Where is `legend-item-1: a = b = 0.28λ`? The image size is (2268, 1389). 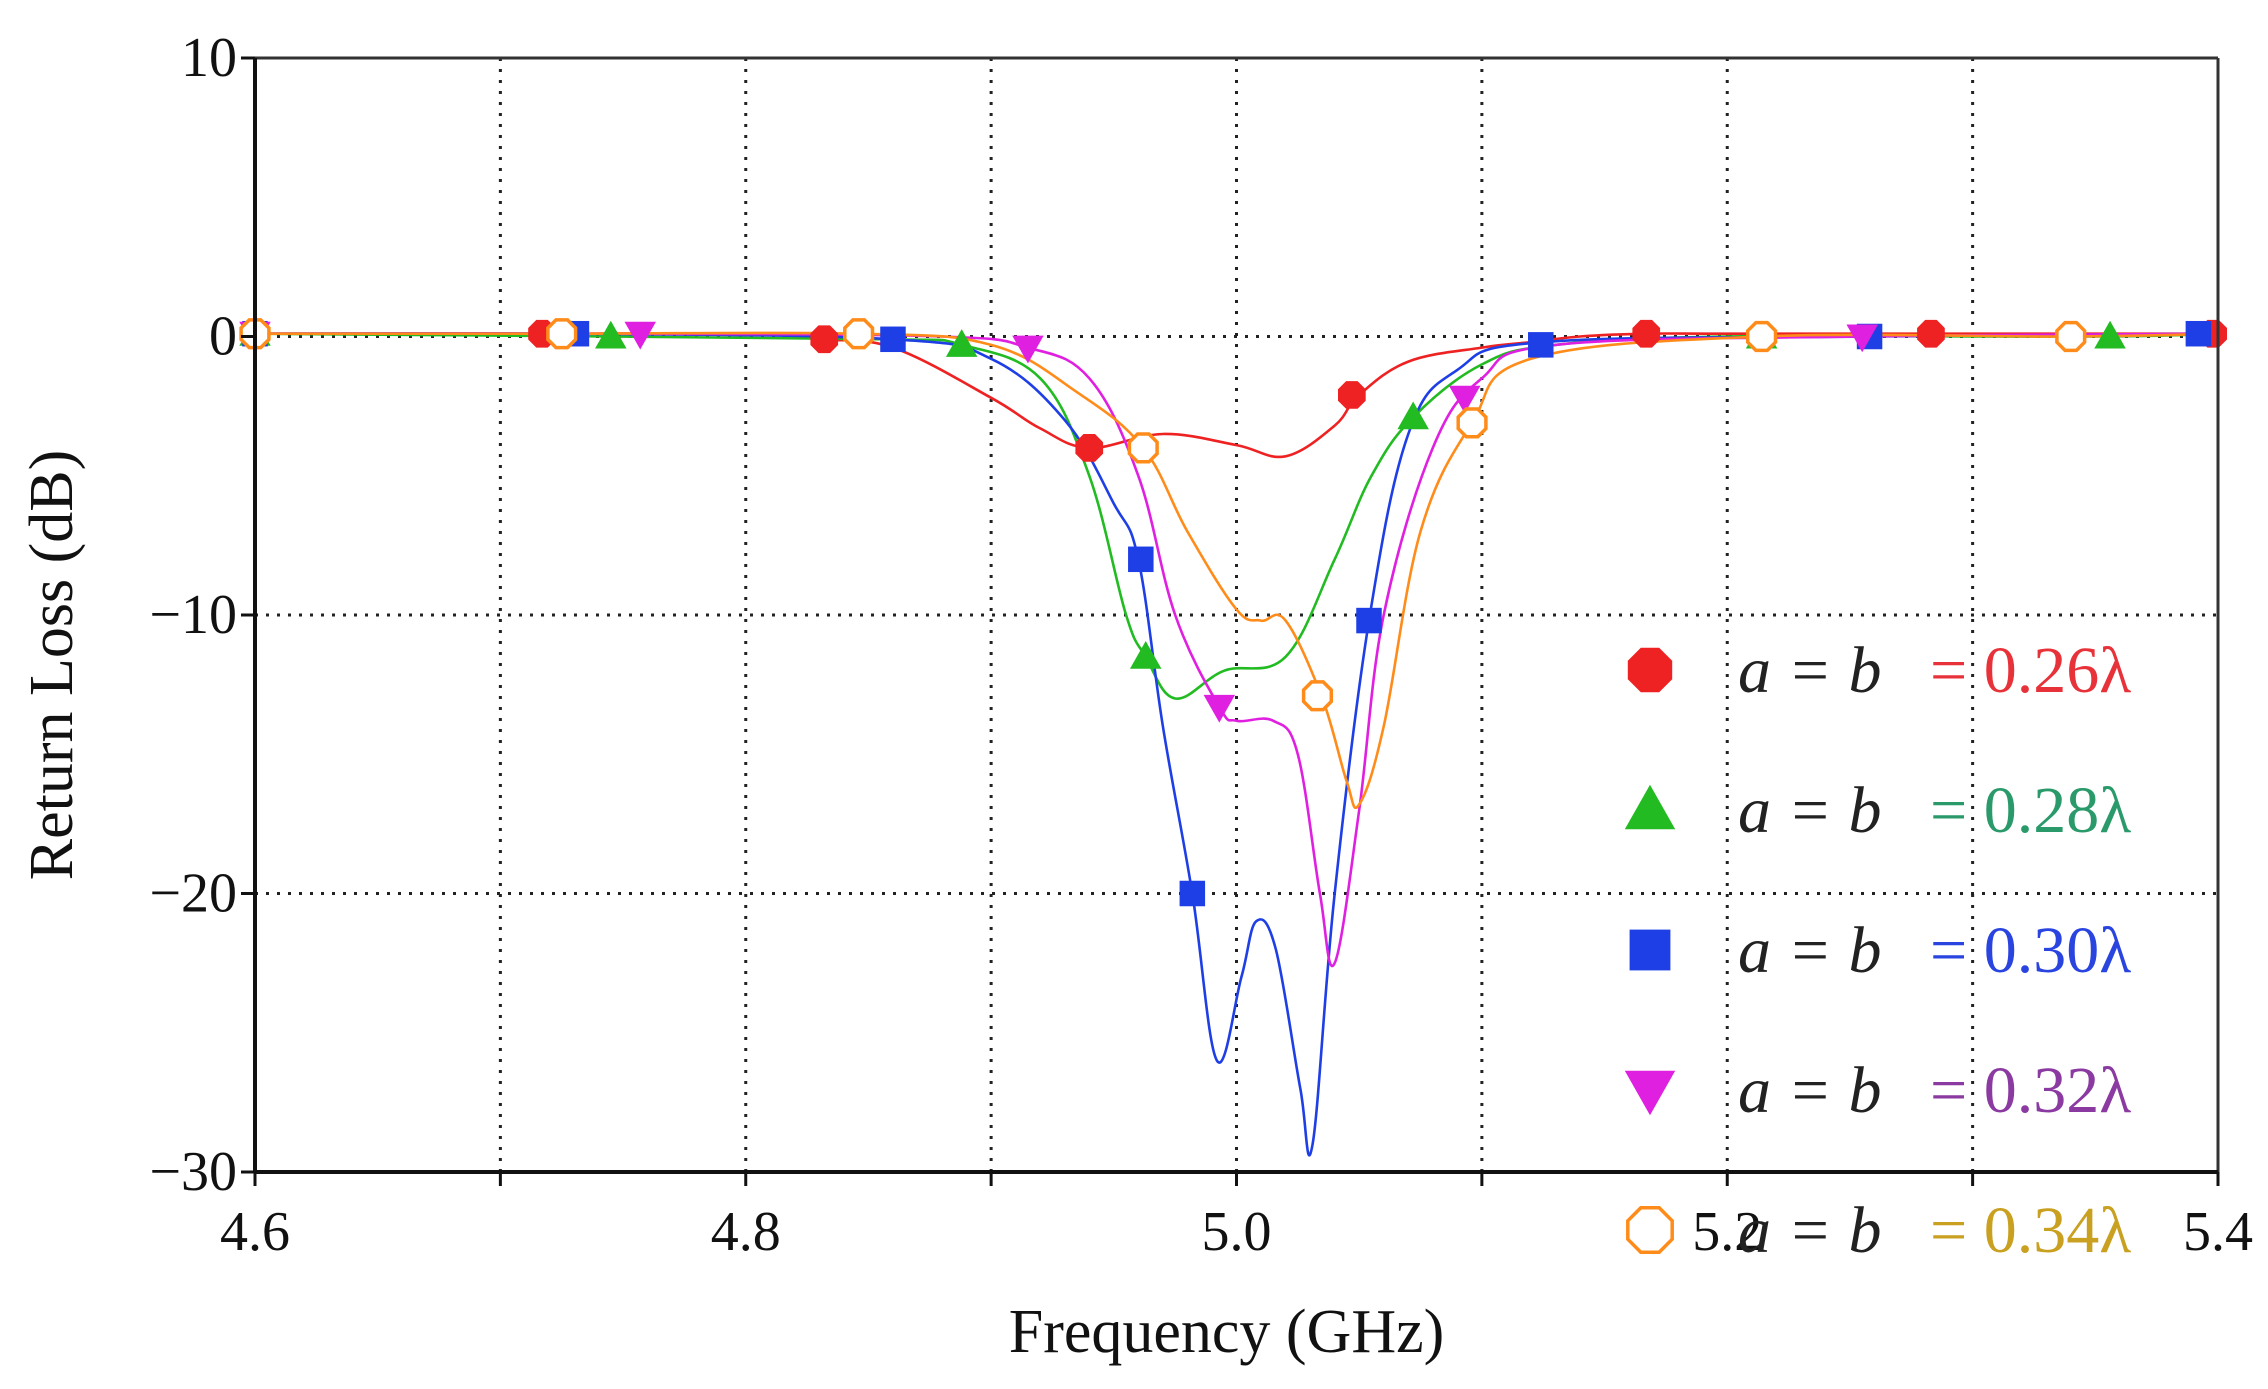
legend-item-1: a = b = 0.28λ is located at coordinates (1877, 810).